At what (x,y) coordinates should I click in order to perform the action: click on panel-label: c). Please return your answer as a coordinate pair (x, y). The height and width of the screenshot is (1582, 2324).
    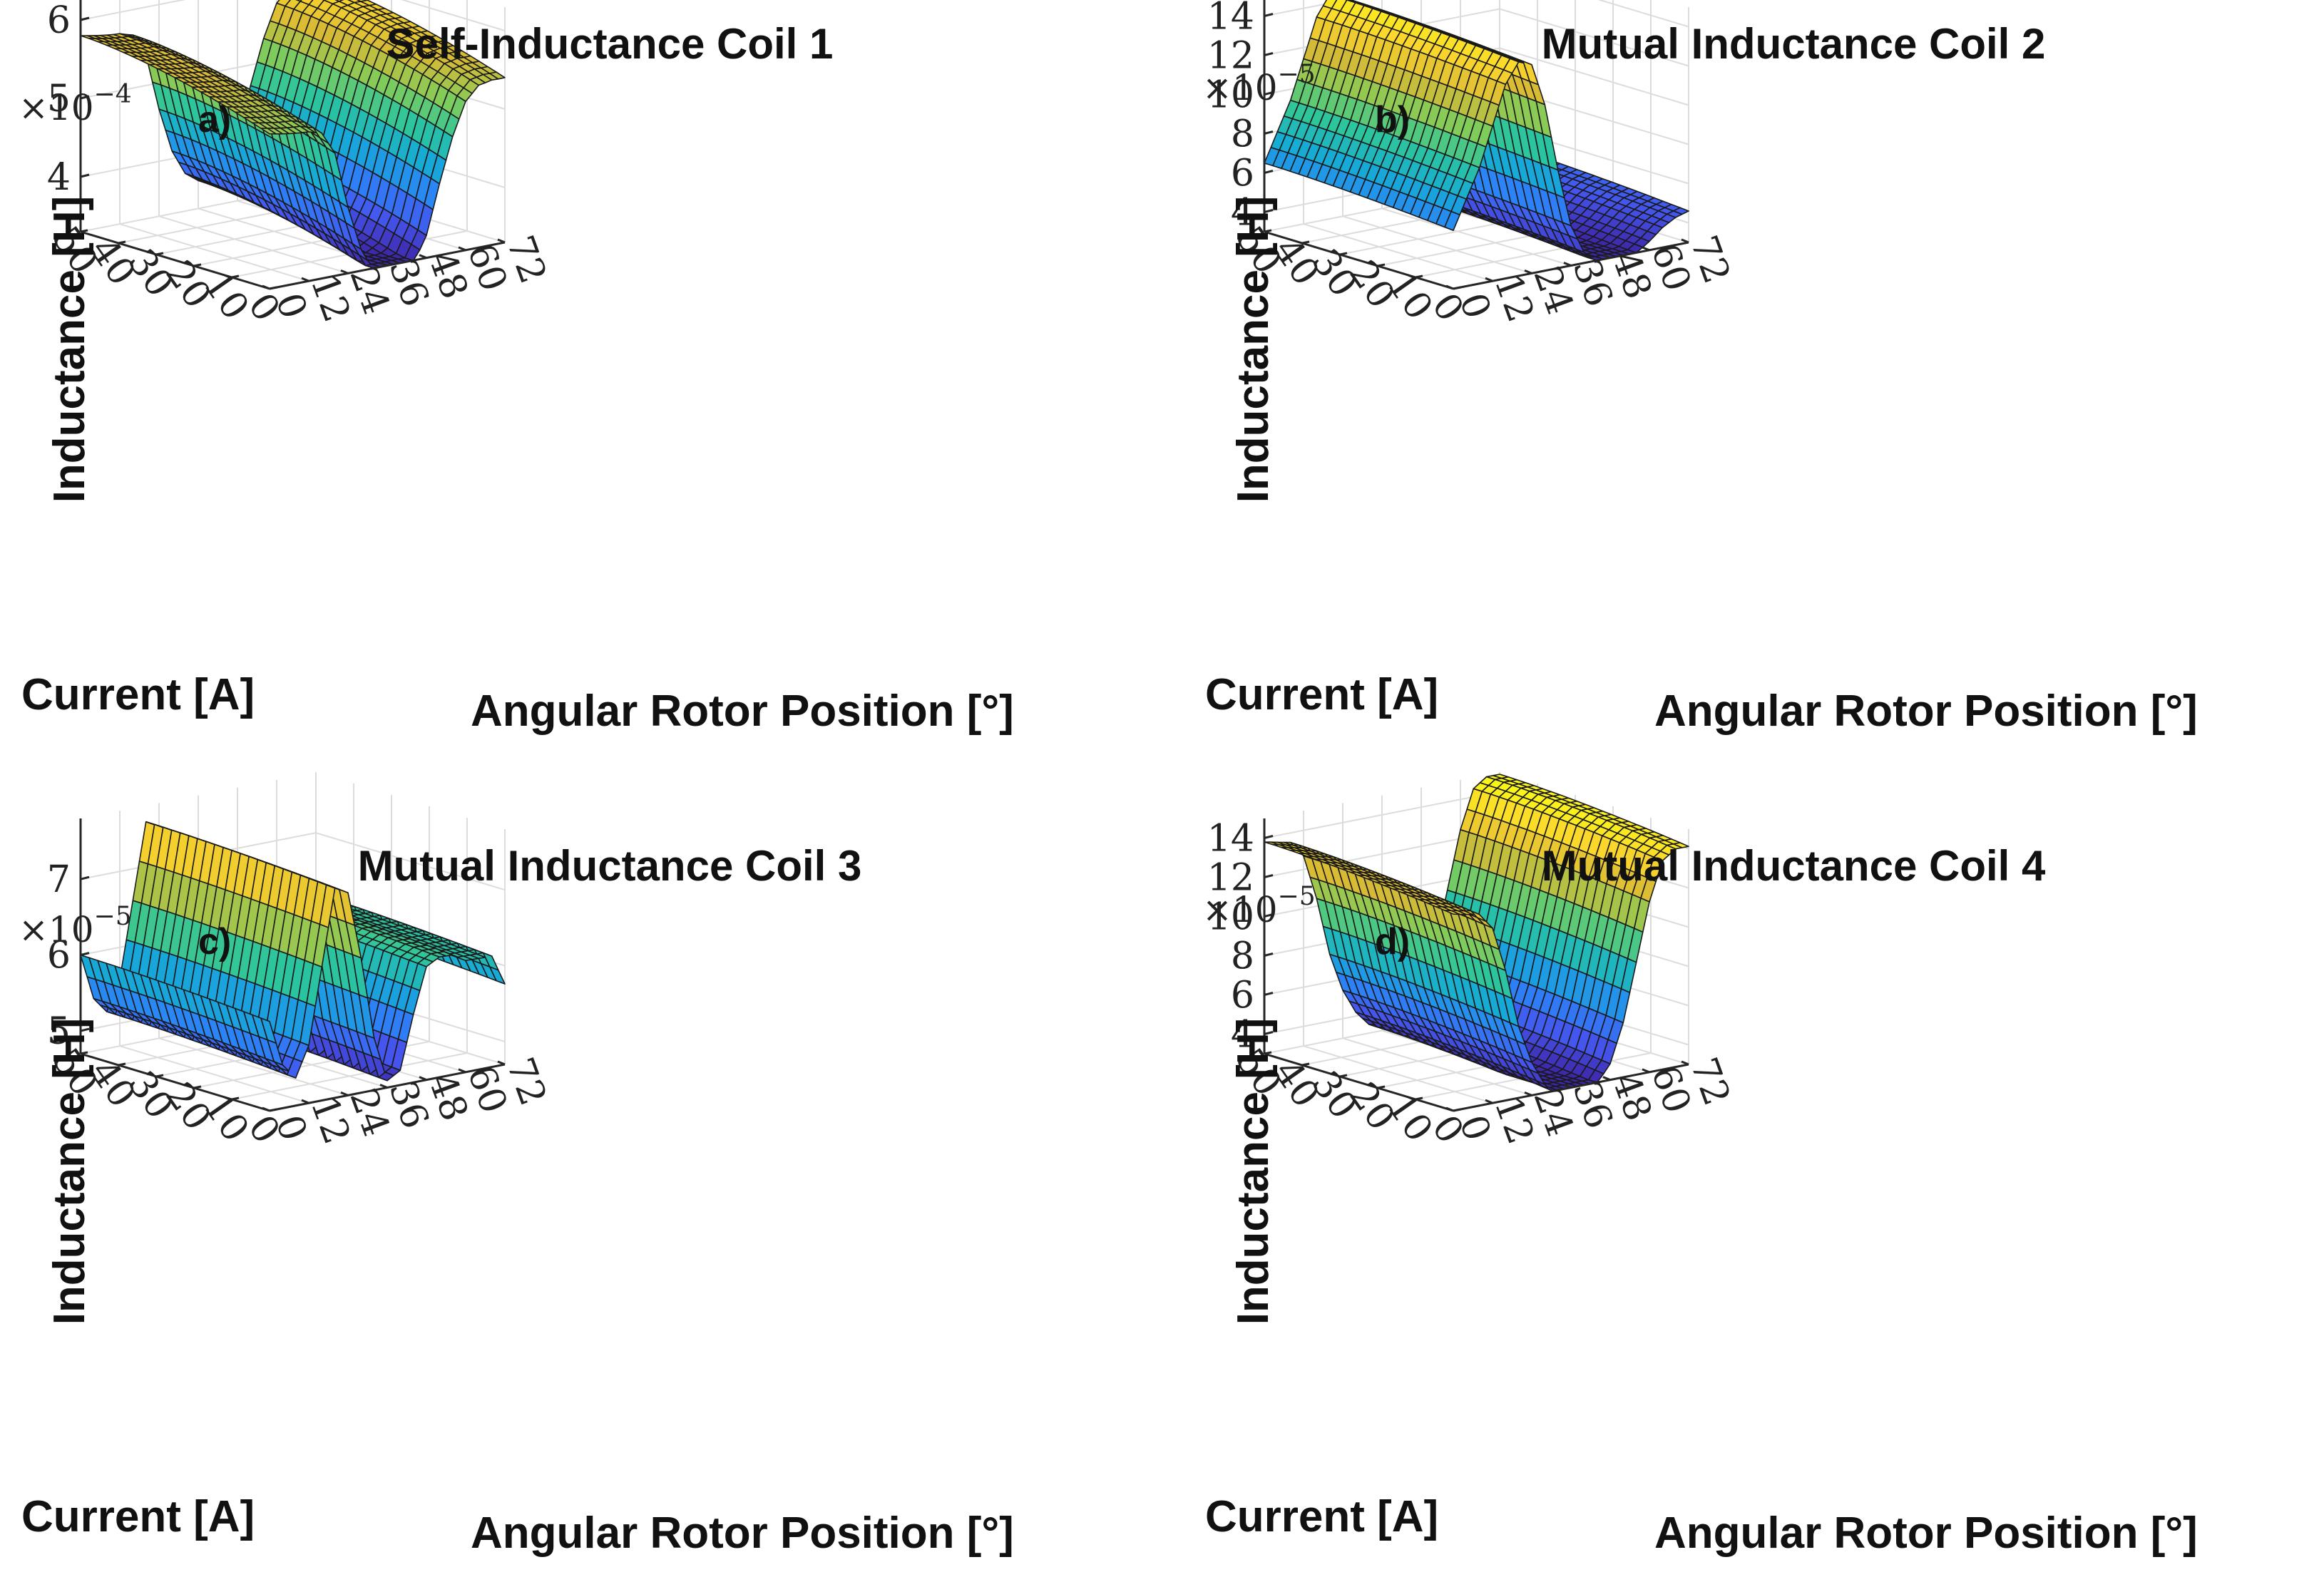
    Looking at the image, I should click on (214, 941).